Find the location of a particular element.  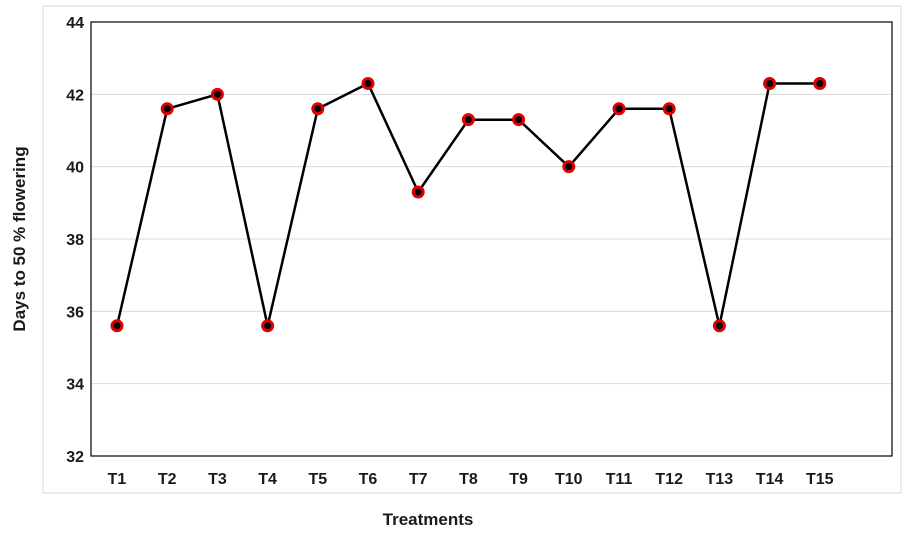

x-tick-label: T10 is located at coordinates (569, 479).